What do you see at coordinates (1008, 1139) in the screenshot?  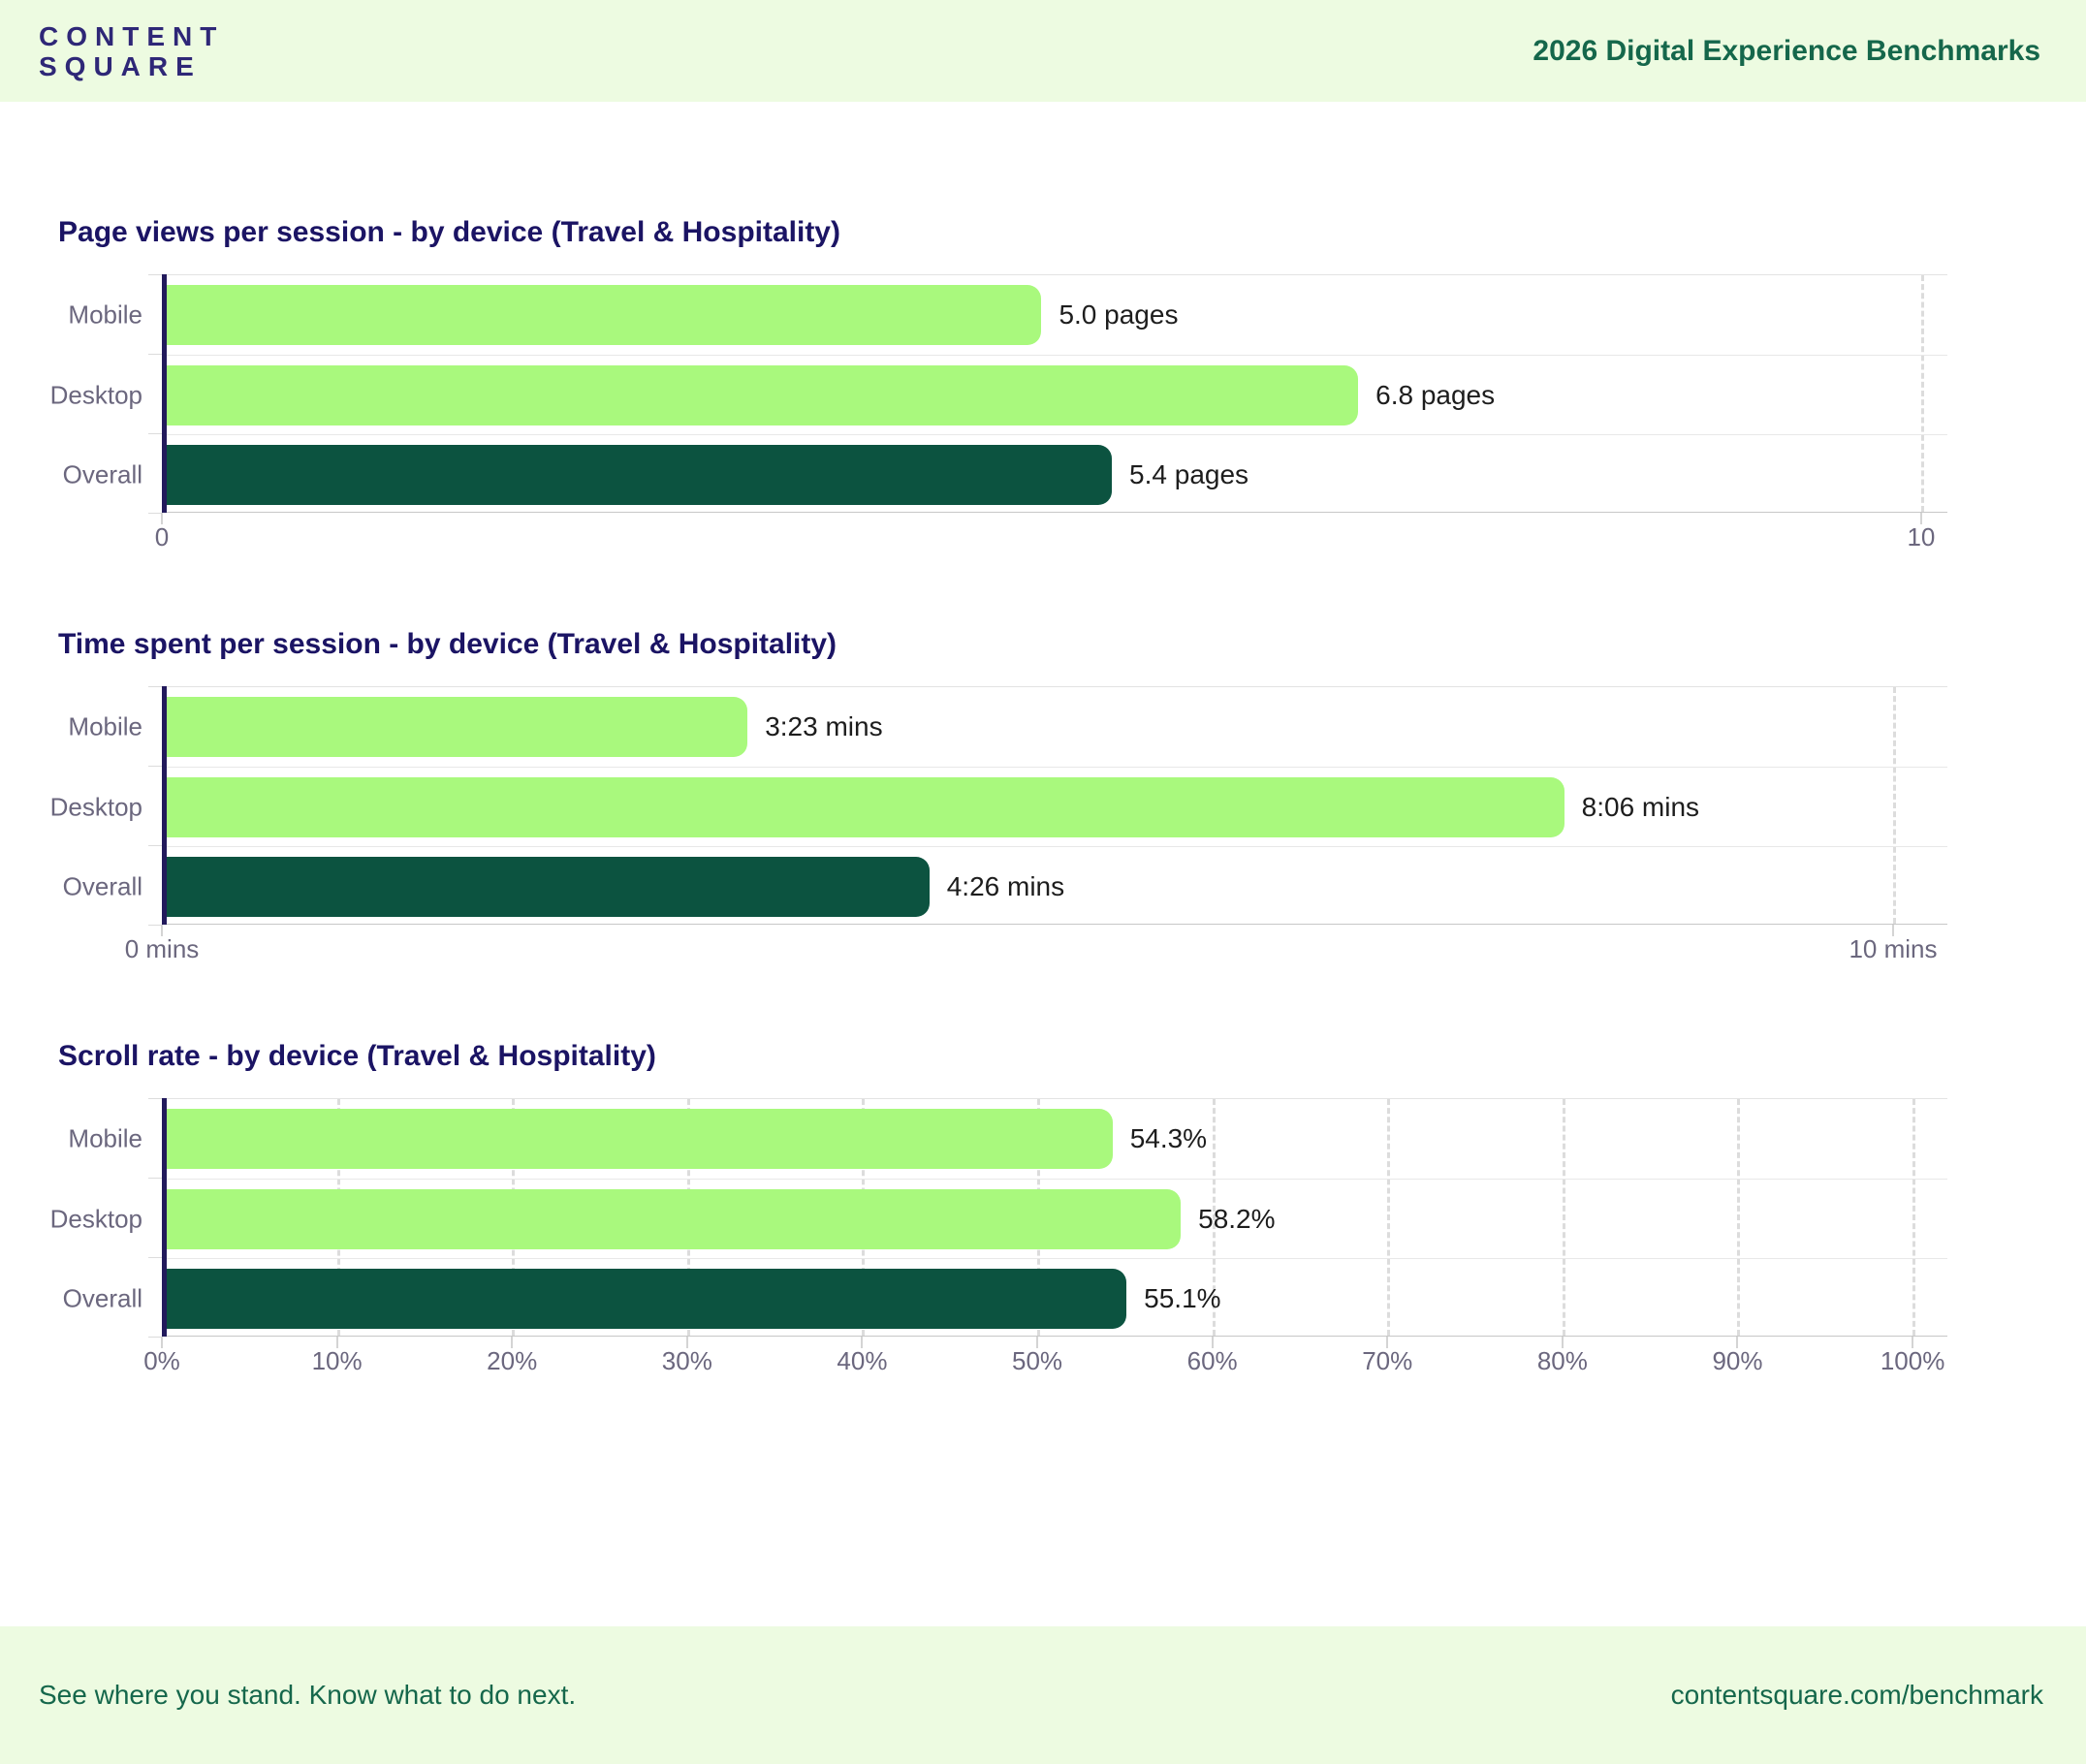 I see `bar-row: Mobile 54.3%` at bounding box center [1008, 1139].